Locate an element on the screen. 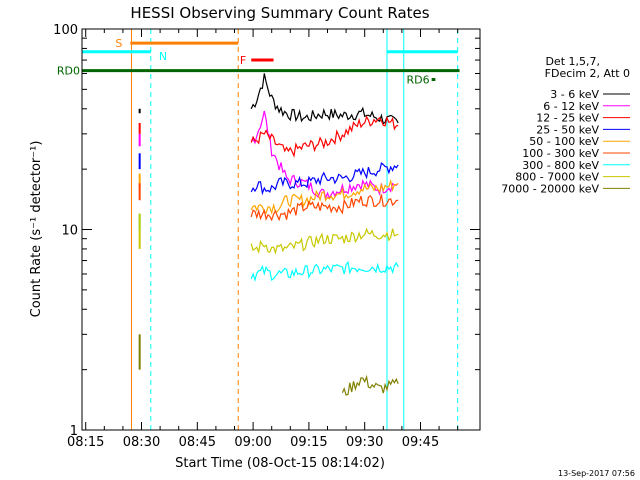  y-tick-label: 100 is located at coordinates (65, 30).